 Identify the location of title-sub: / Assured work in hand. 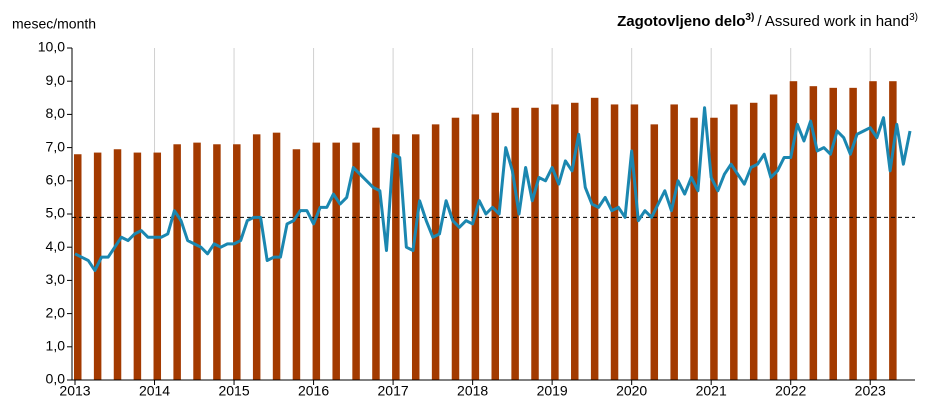
(833, 21).